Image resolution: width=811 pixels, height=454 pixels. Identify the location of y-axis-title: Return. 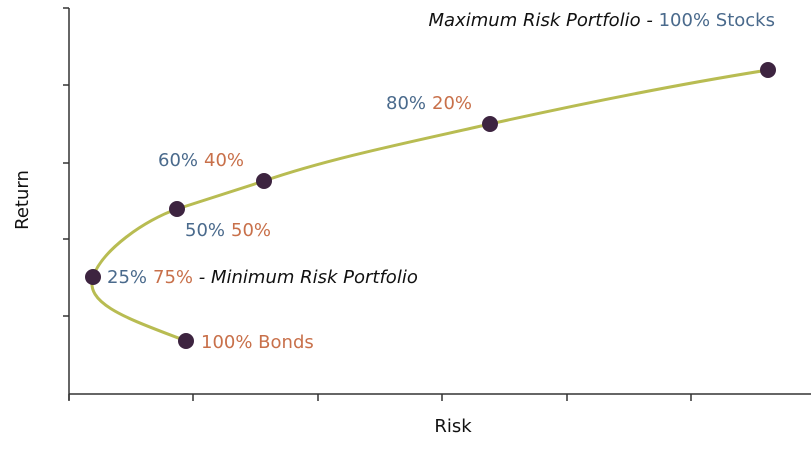
(22, 200).